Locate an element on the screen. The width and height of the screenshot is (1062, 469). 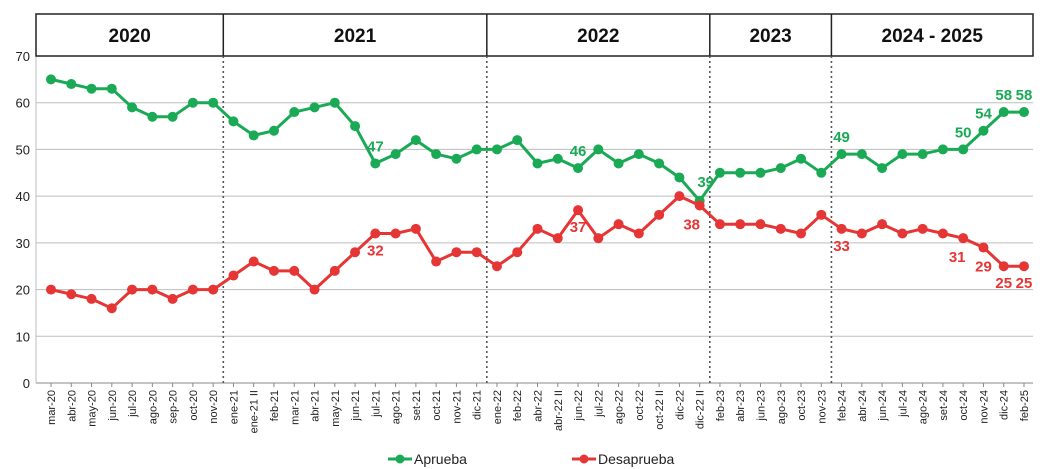
x-tick-label: jul-22 is located at coordinates (599, 404).